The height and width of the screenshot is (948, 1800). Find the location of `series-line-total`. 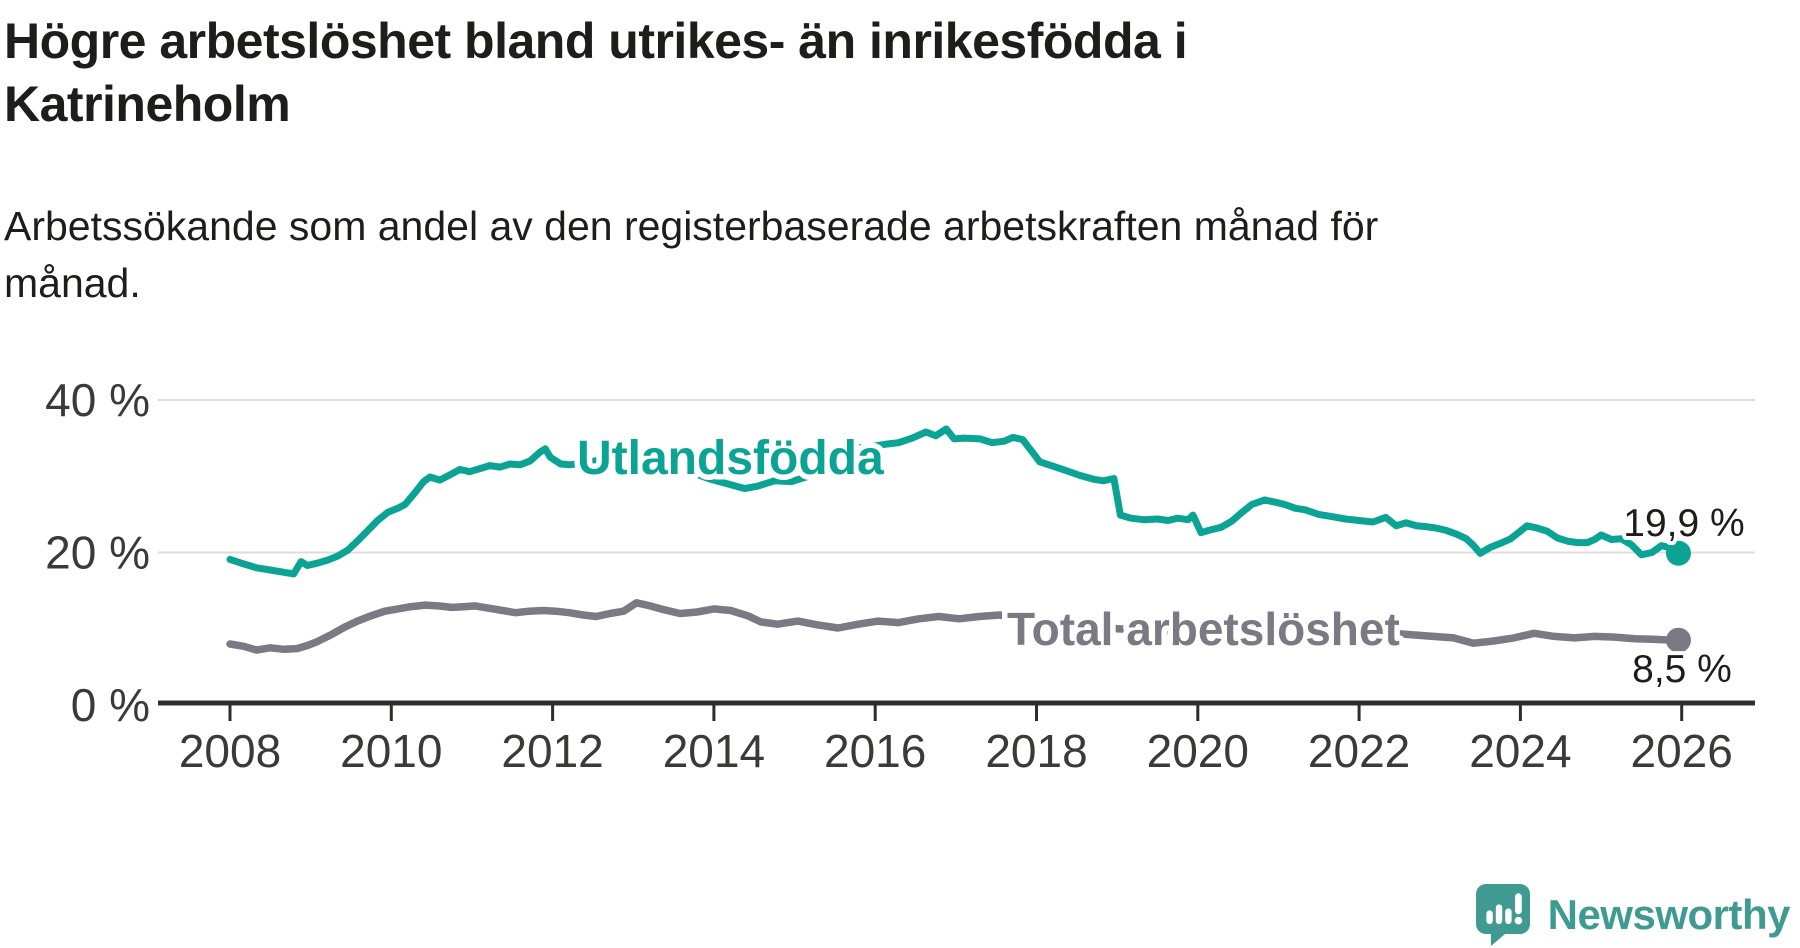

series-line-total is located at coordinates (954, 626).